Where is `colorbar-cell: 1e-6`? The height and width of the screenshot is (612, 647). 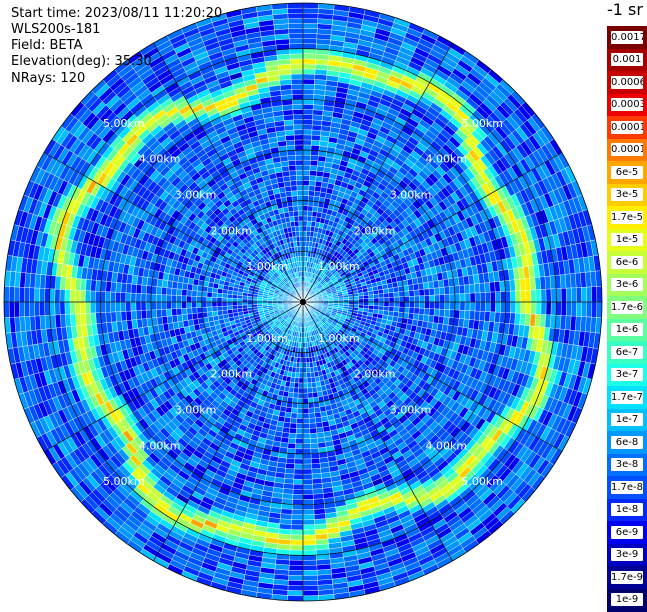
colorbar-cell: 1e-6 is located at coordinates (627, 330).